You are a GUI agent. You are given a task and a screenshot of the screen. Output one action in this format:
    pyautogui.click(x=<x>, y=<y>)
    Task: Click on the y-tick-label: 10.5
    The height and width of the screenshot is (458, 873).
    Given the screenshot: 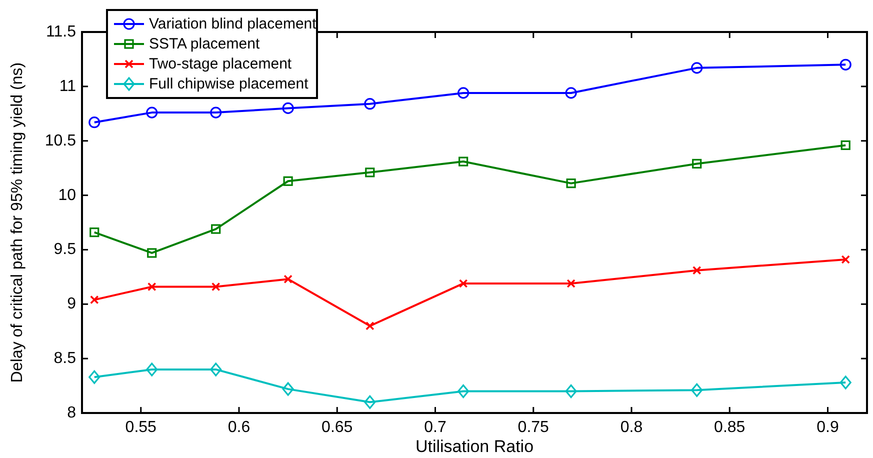 What is the action you would take?
    pyautogui.click(x=60, y=141)
    